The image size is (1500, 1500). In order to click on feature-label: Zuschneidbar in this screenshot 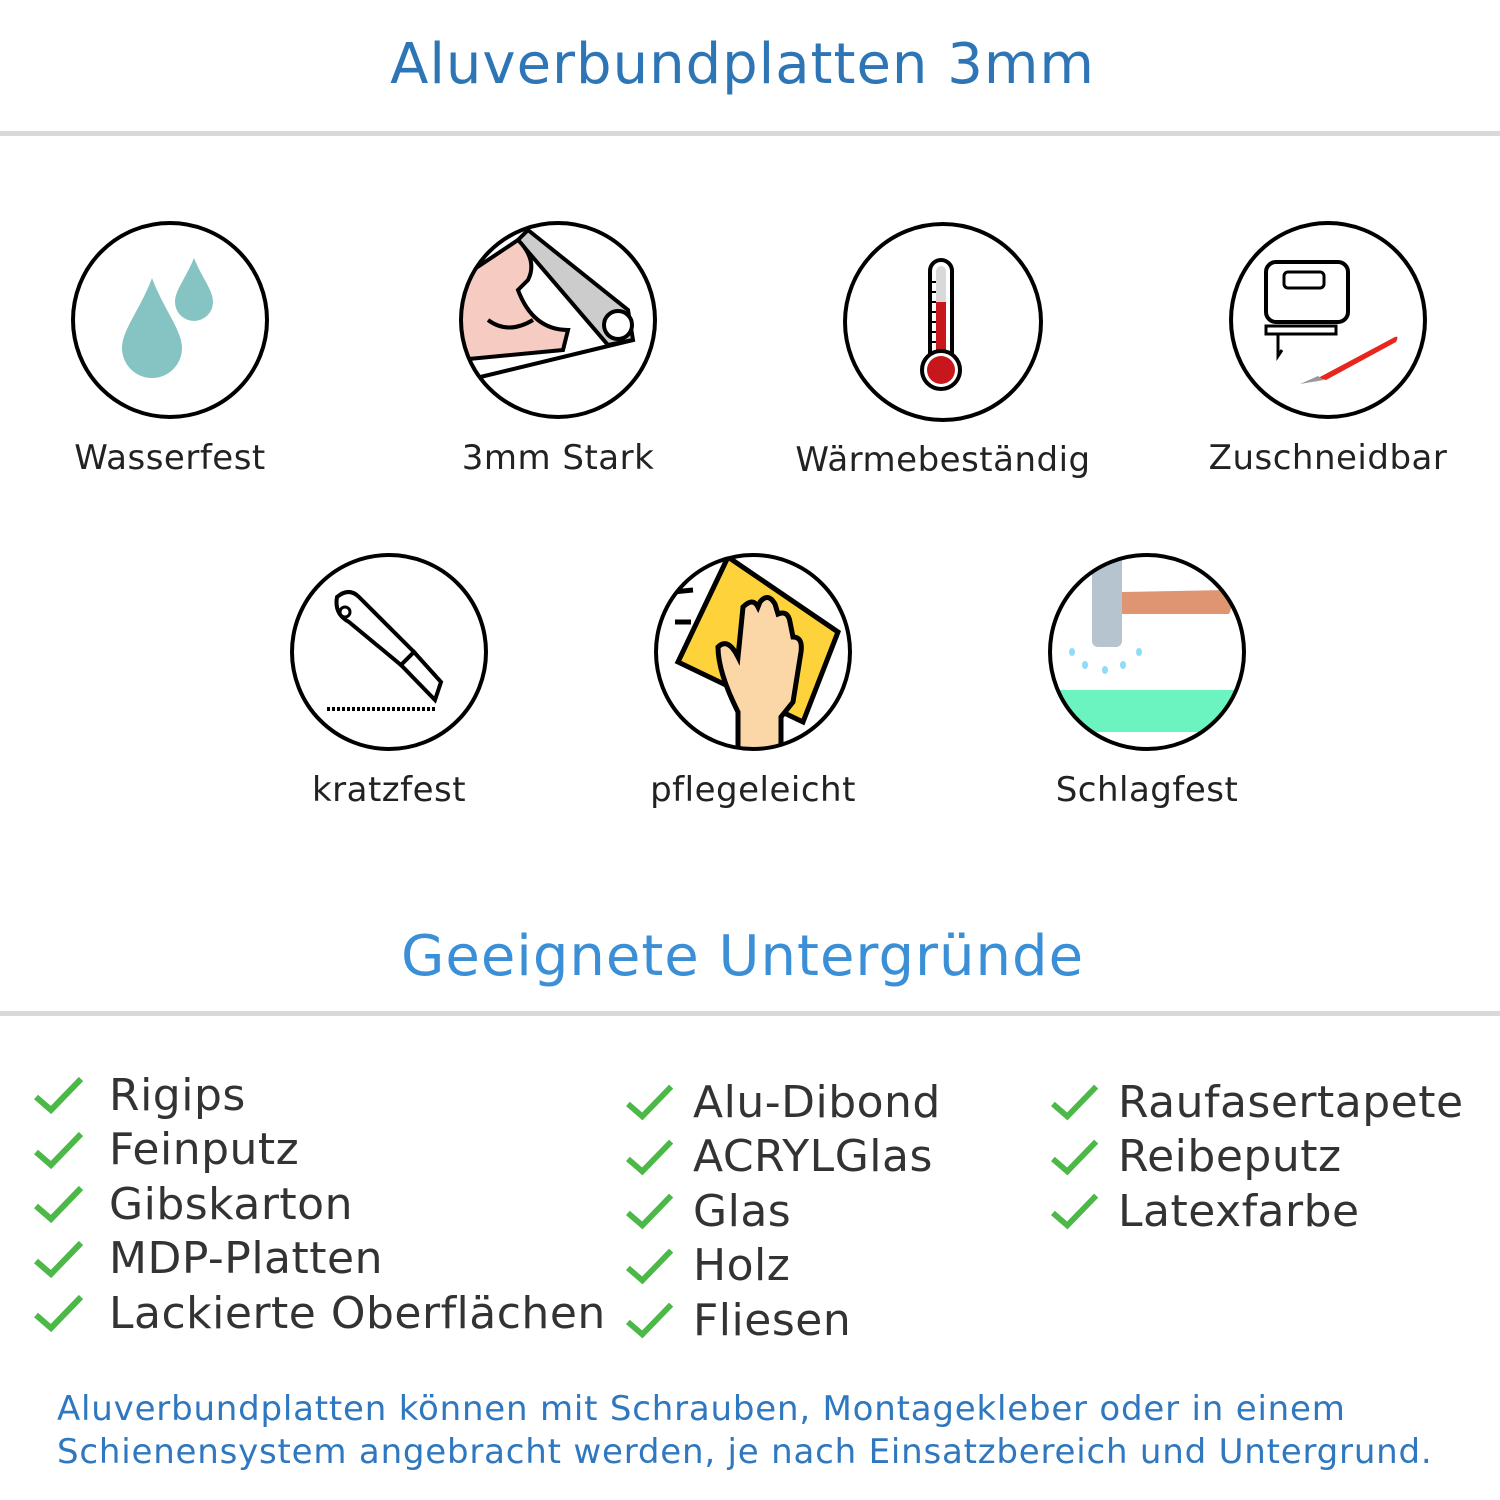, I will do `click(1328, 458)`.